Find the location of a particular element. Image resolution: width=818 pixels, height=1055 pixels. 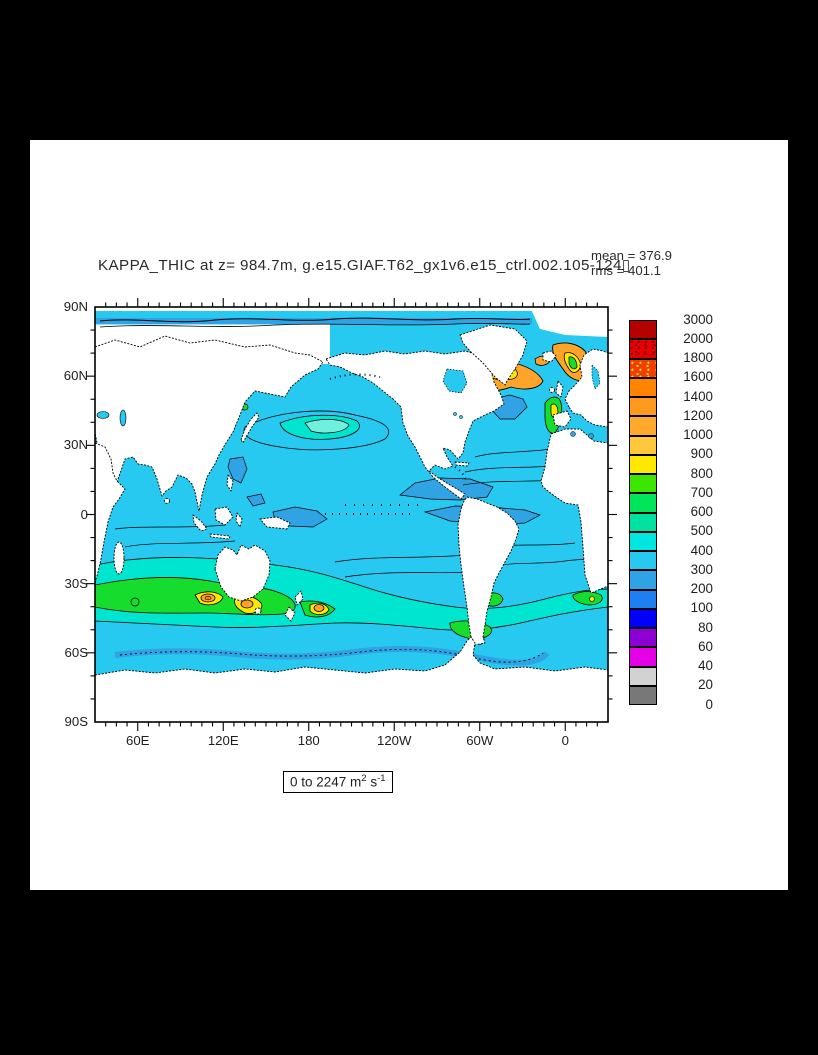

x-tick-label: 120W is located at coordinates (394, 740).